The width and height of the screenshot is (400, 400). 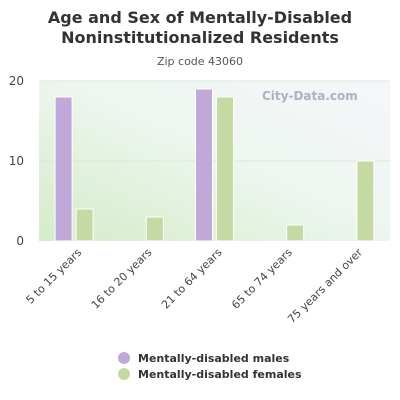 I want to click on chart-title-line1: Age and Sex of Mentally-Disabled, so click(x=200, y=17).